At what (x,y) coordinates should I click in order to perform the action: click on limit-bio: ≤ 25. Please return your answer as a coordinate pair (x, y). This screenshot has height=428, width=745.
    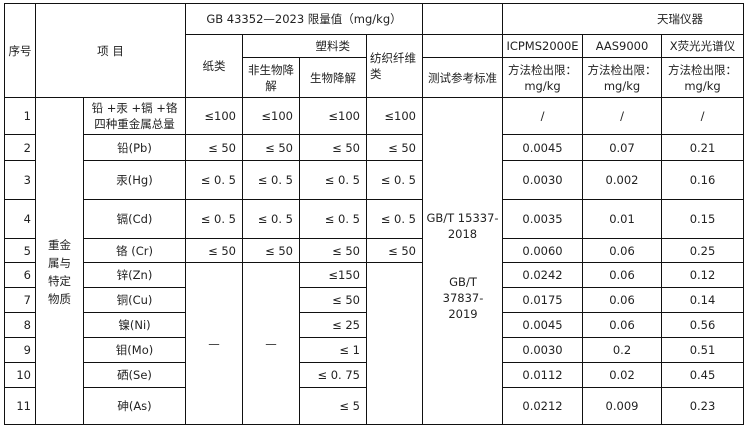
    Looking at the image, I should click on (333, 325).